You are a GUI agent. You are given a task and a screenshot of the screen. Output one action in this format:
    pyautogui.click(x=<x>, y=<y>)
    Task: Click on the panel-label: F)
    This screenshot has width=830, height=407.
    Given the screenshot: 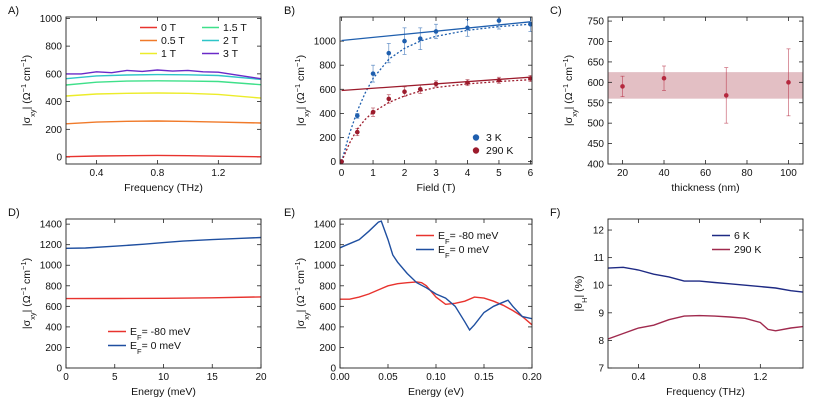 What is the action you would take?
    pyautogui.click(x=555, y=213)
    